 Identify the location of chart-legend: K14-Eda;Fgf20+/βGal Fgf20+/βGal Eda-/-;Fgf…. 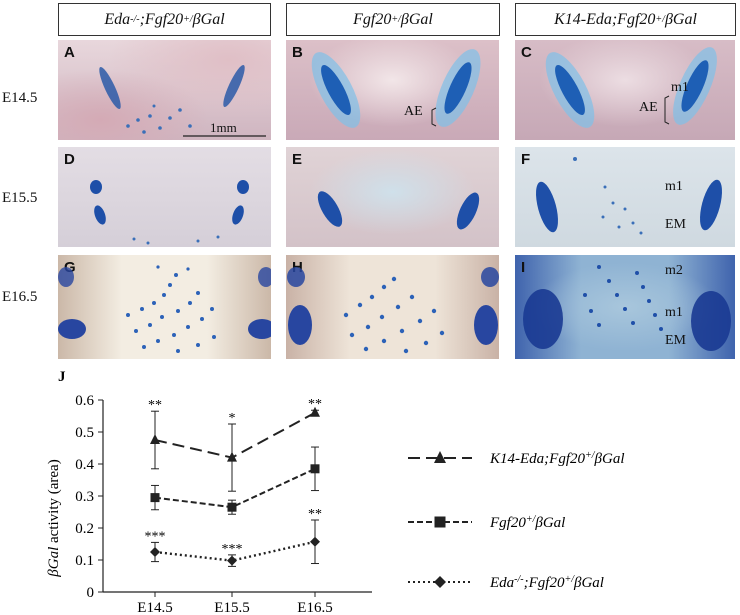
(516, 521).